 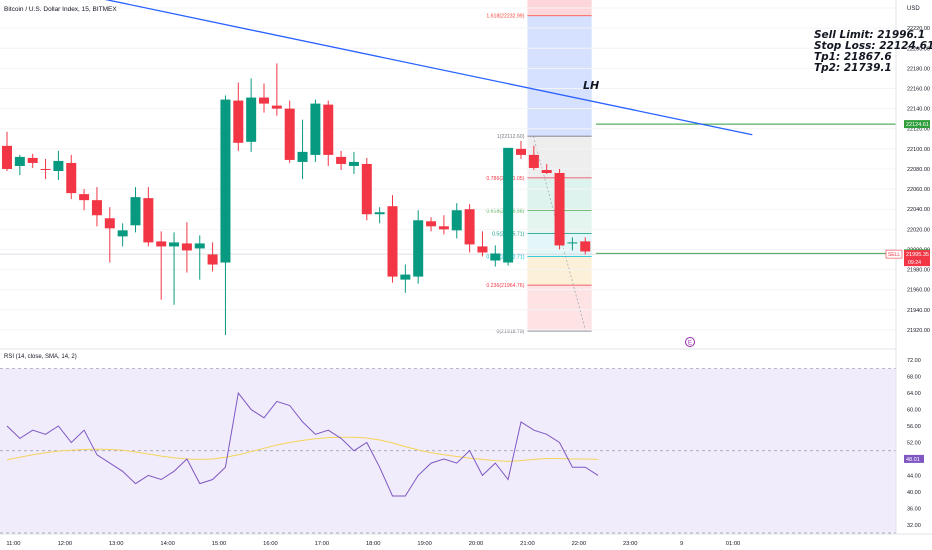 I want to click on time-tick-label: 14:00, so click(x=167, y=544).